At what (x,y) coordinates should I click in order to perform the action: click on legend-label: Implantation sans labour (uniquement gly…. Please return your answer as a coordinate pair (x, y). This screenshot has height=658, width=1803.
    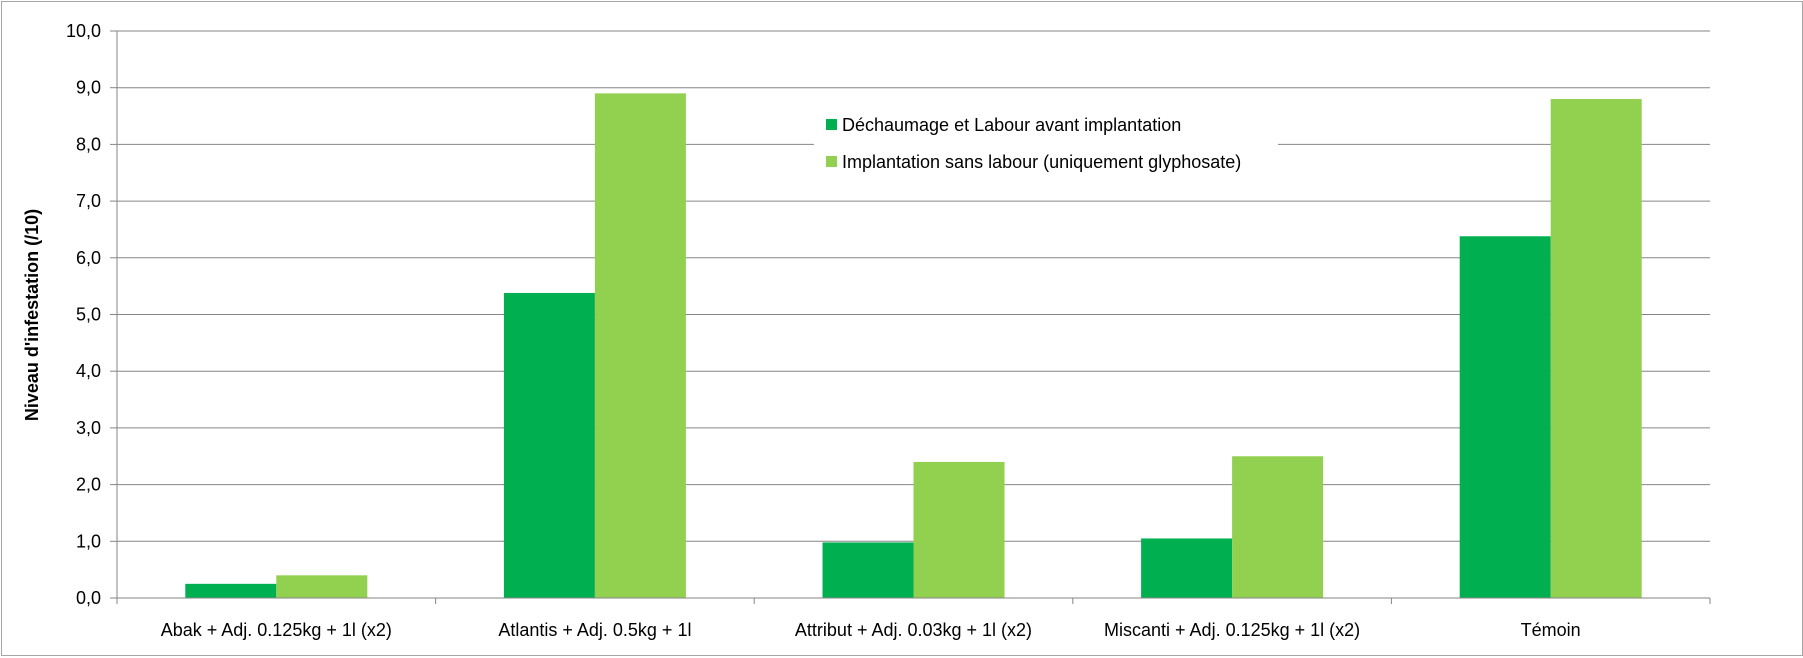
    Looking at the image, I should click on (1041, 162).